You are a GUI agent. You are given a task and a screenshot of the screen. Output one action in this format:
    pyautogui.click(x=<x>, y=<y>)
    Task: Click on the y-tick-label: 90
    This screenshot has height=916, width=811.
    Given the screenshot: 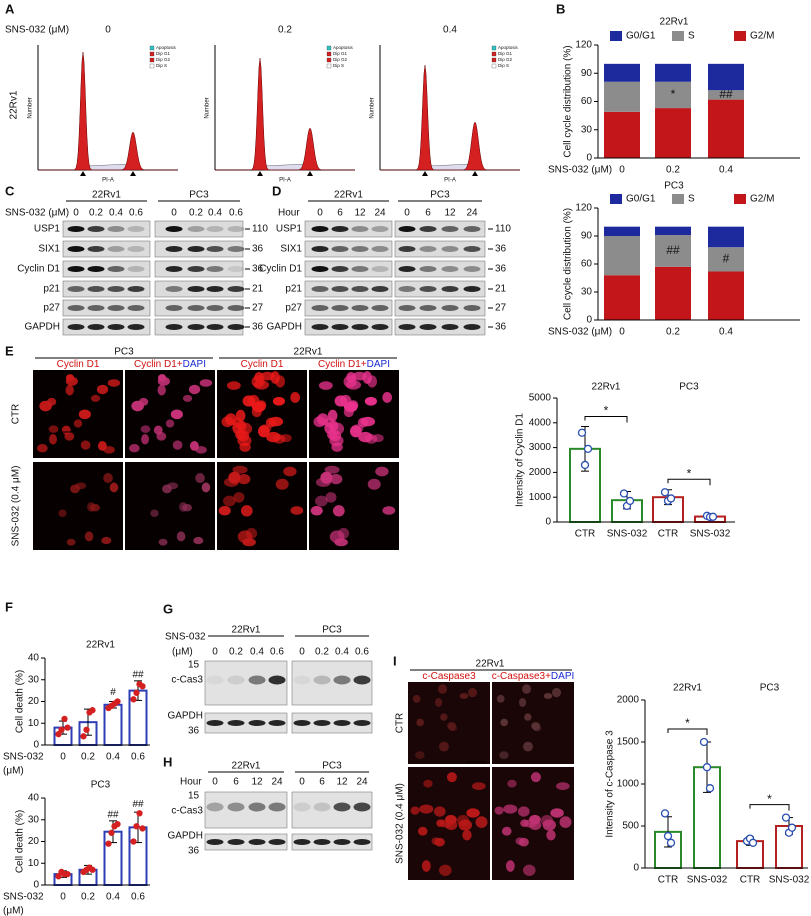 What is the action you would take?
    pyautogui.click(x=587, y=73)
    